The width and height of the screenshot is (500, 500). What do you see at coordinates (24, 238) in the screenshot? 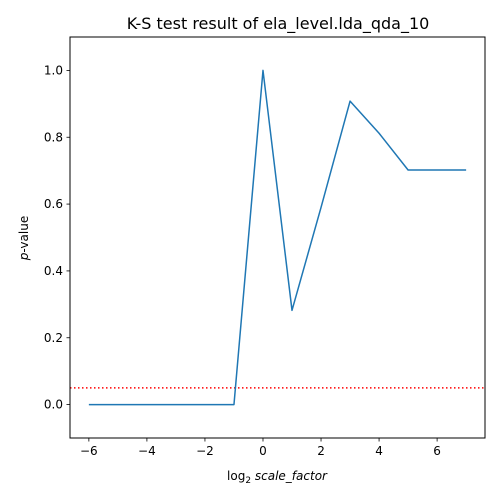
I see `y-axis-label: p-value` at bounding box center [24, 238].